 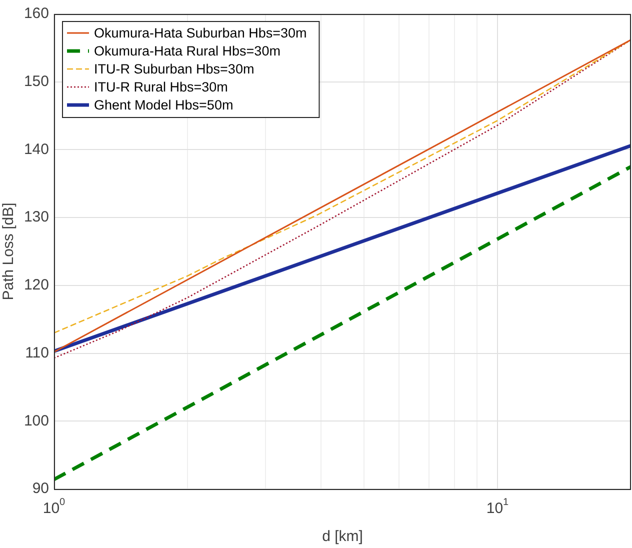 What do you see at coordinates (161, 87) in the screenshot?
I see `legend-label: ITU-R Rural Hbs=30m` at bounding box center [161, 87].